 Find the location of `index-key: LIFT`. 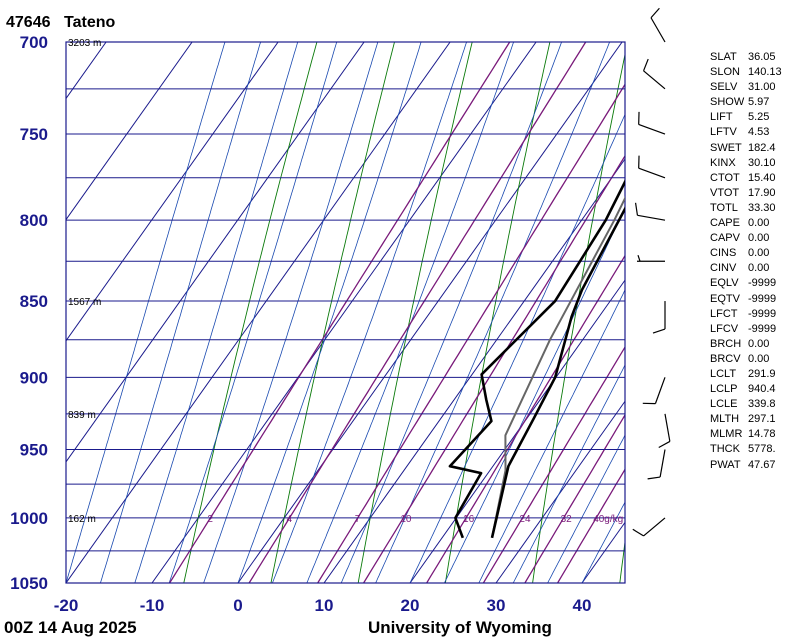

index-key: LIFT is located at coordinates (721, 117).